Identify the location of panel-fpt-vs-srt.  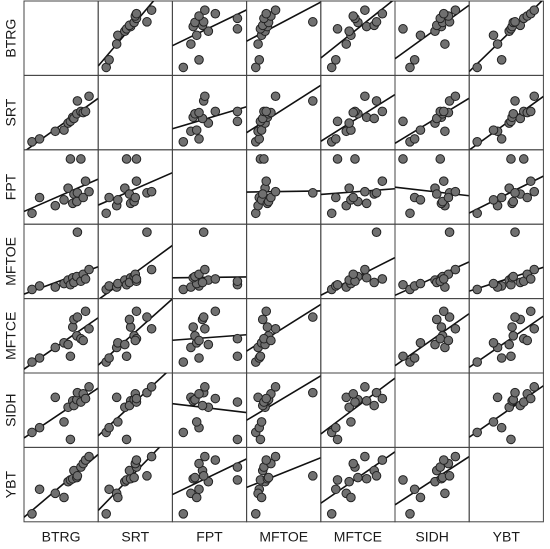
(135, 187).